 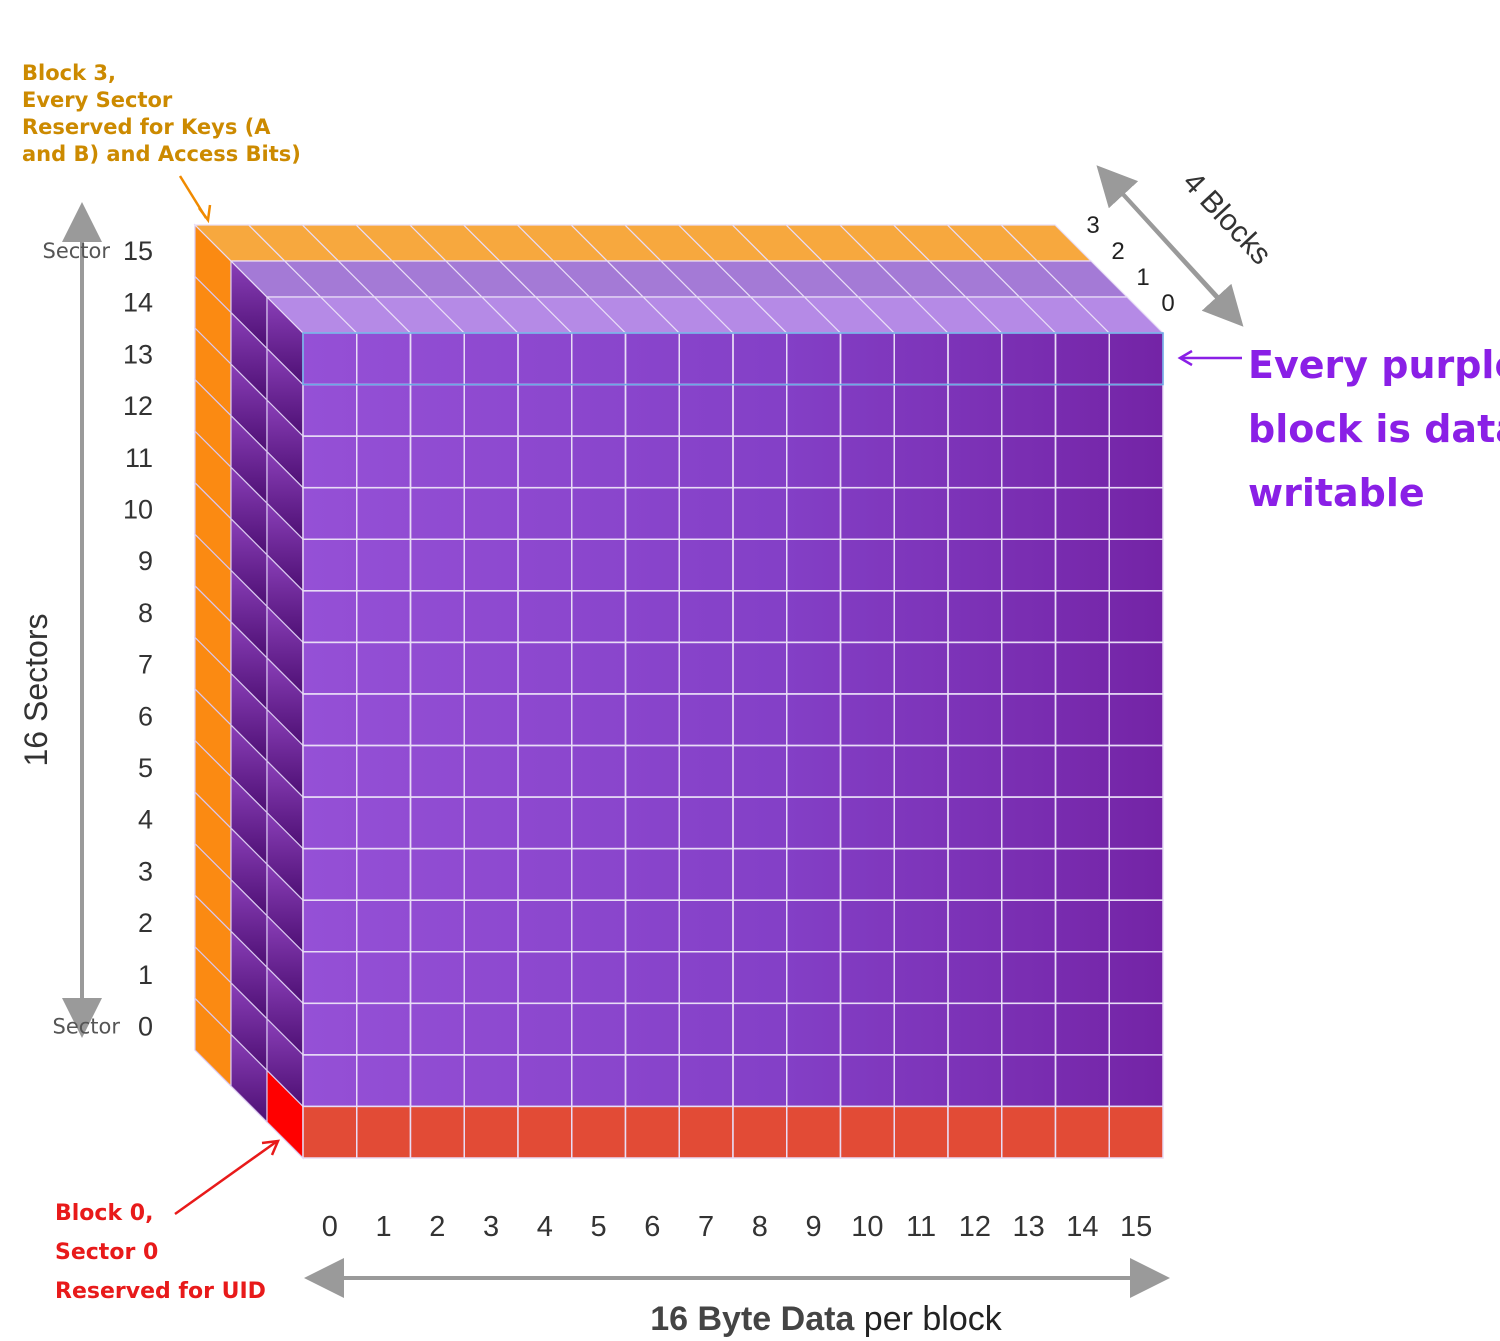 What do you see at coordinates (330, 1227) in the screenshot?
I see `byte-label: 0` at bounding box center [330, 1227].